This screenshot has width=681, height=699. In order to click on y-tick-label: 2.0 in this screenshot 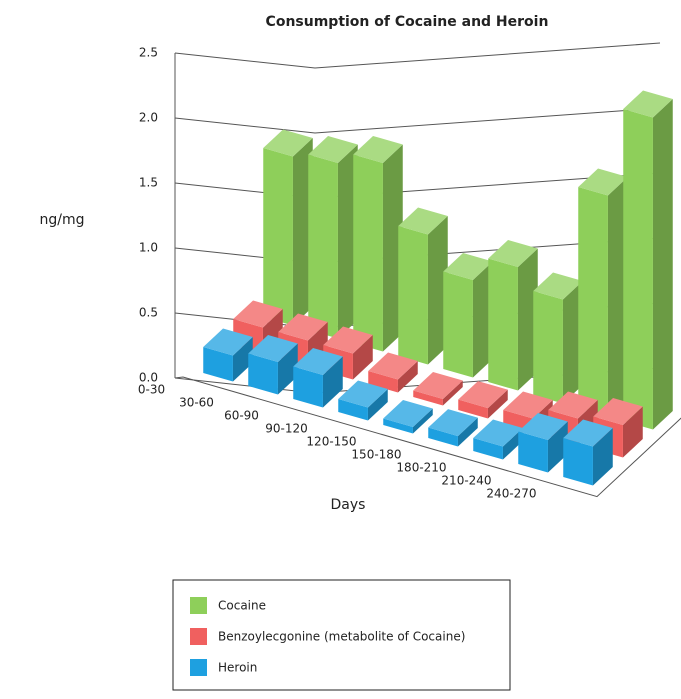, I will do `click(148, 118)`.